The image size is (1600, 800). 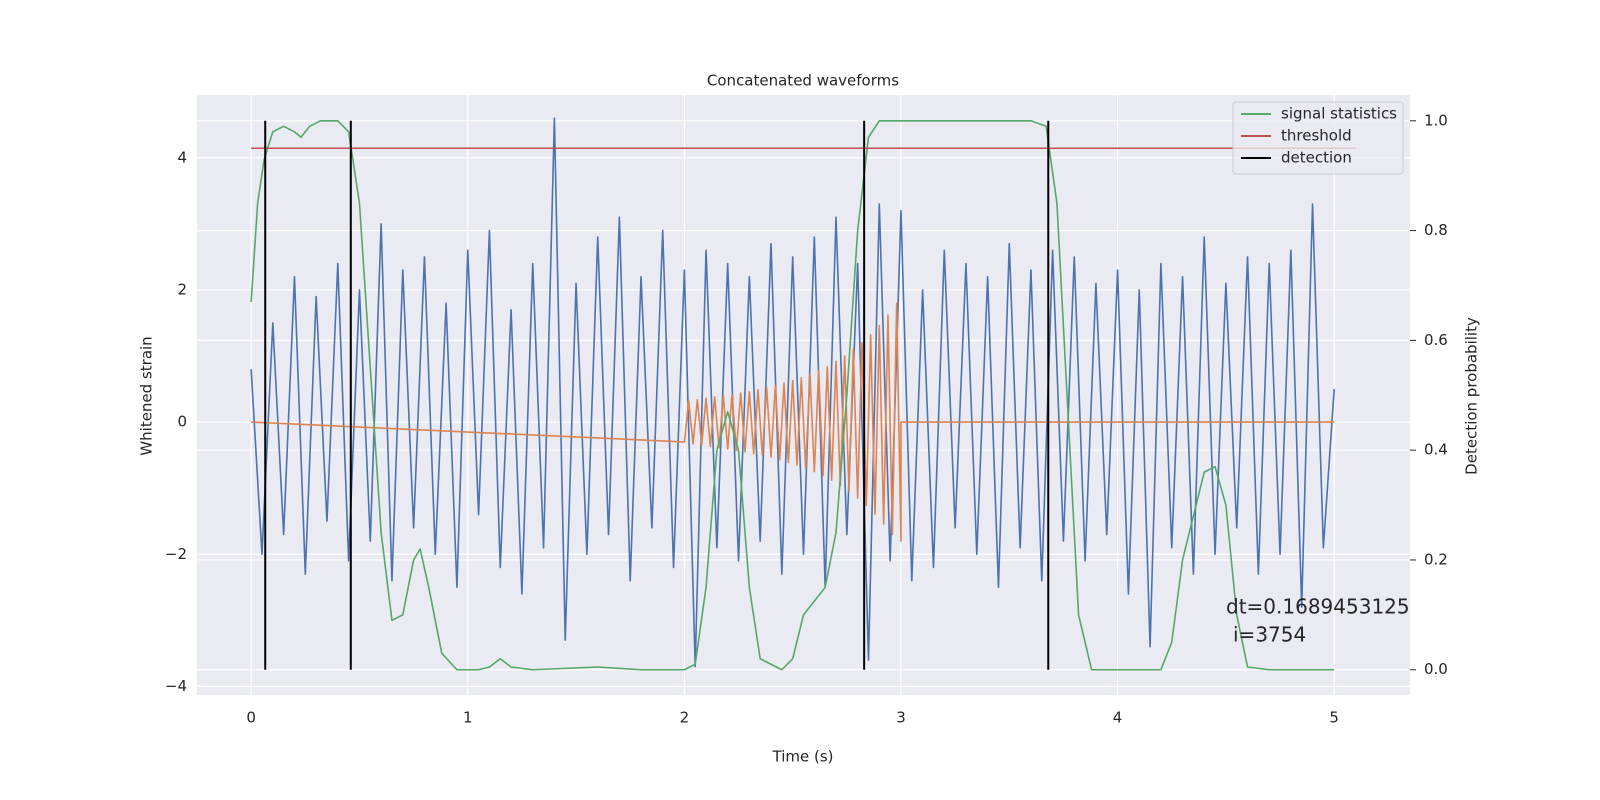 I want to click on y-axis-label: Whitened strain, so click(x=147, y=395).